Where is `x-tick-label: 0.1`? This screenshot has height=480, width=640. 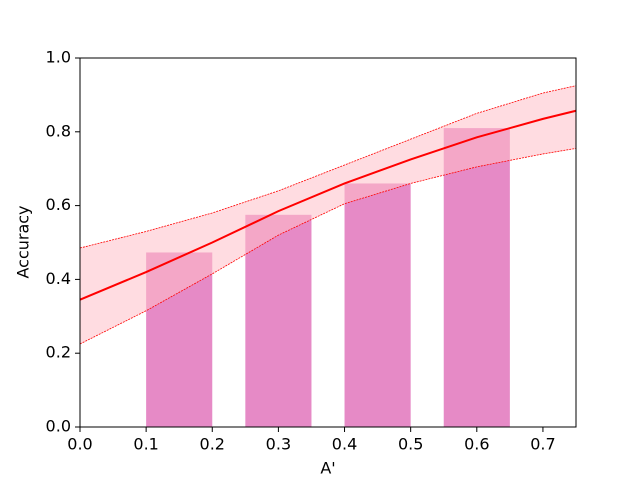 x-tick-label: 0.1 is located at coordinates (145, 444).